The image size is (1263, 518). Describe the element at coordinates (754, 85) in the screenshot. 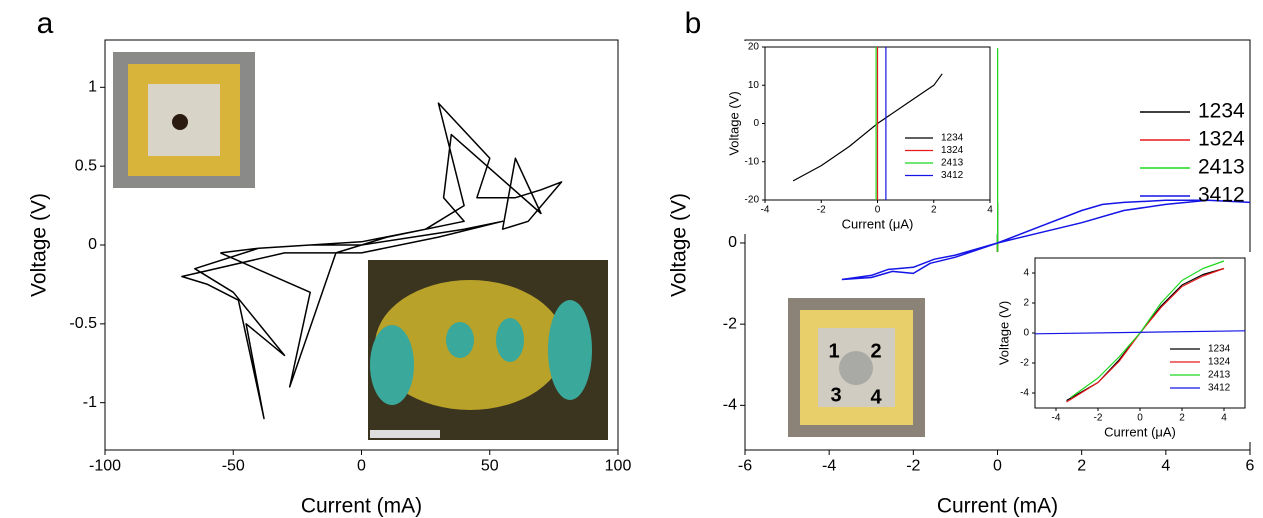

I see `y-tick-label: 10` at that location.